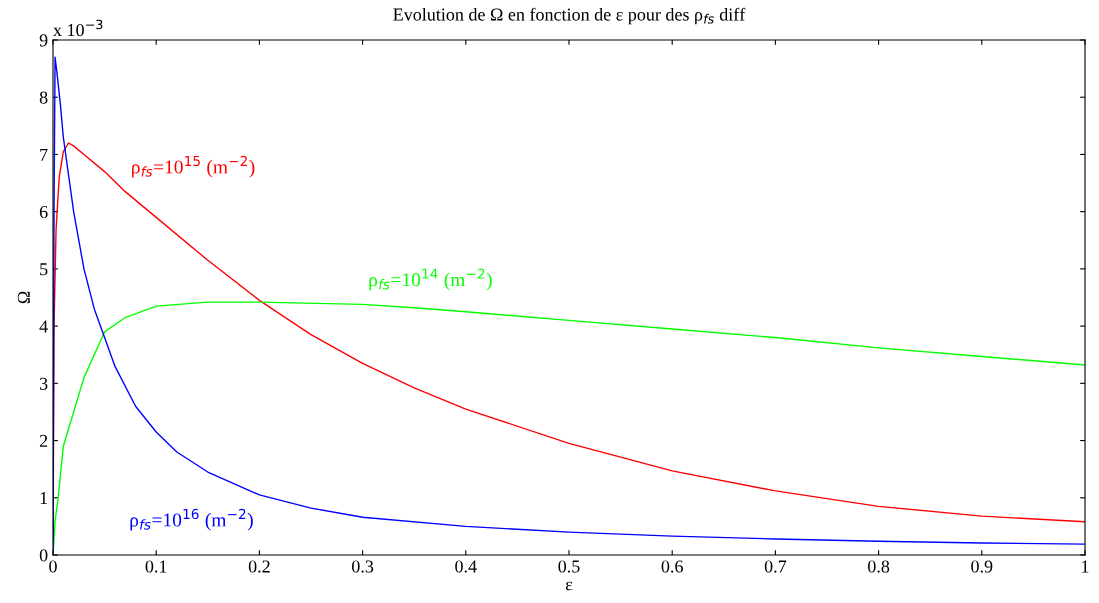 Image resolution: width=1099 pixels, height=603 pixels. Describe the element at coordinates (191, 519) in the screenshot. I see `annotation: ρ$_{fs}$=10$^{16}$ (m$^{−2}$)` at that location.